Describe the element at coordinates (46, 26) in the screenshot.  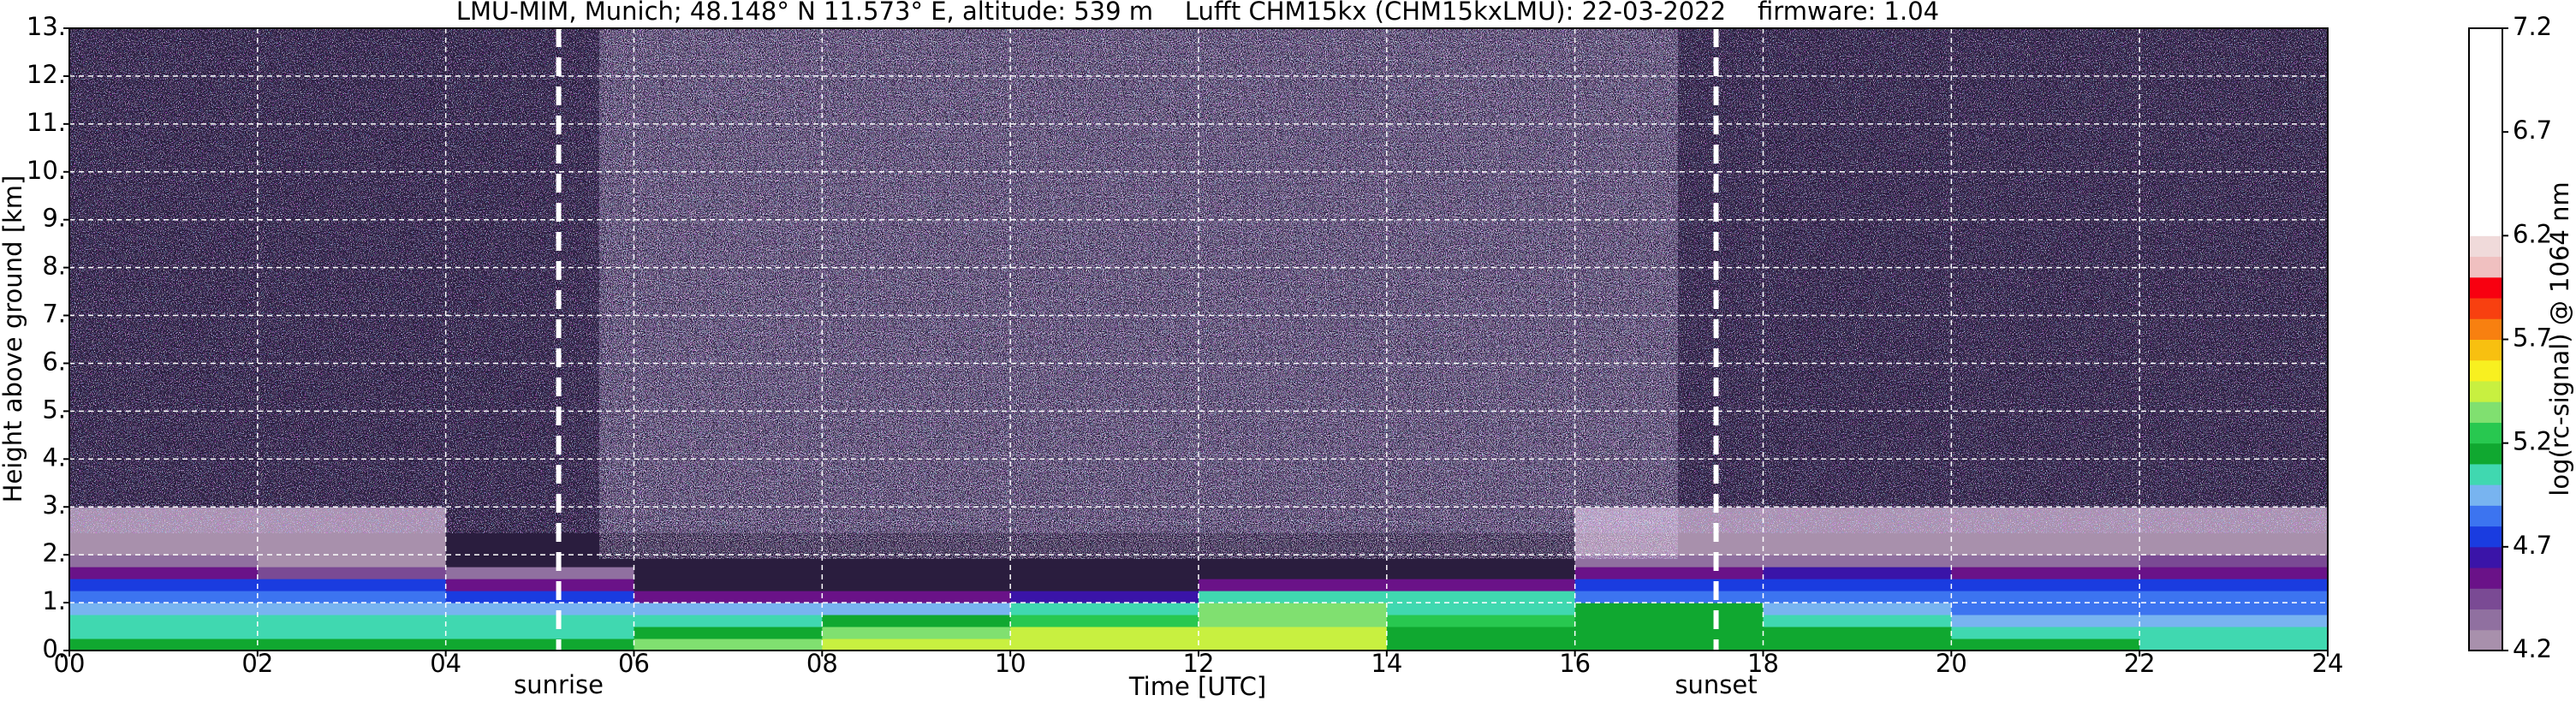
I see `y-tick-label: 13.` at that location.